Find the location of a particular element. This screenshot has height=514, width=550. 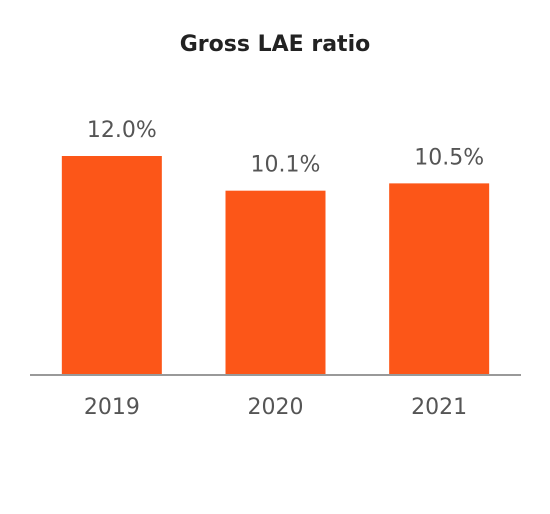

value-label: 10.1% is located at coordinates (286, 165).